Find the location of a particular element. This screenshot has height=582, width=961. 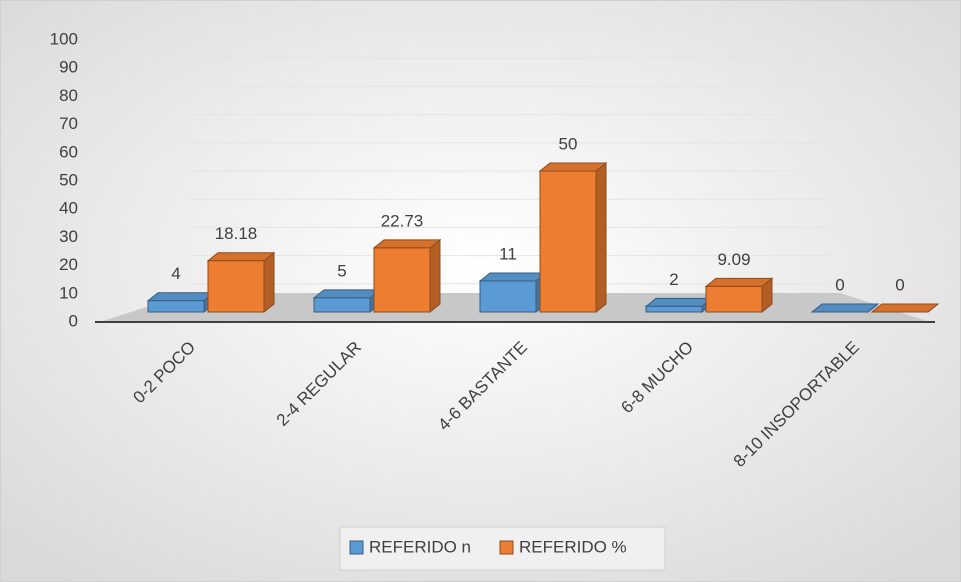

data-label: 11 is located at coordinates (508, 253).